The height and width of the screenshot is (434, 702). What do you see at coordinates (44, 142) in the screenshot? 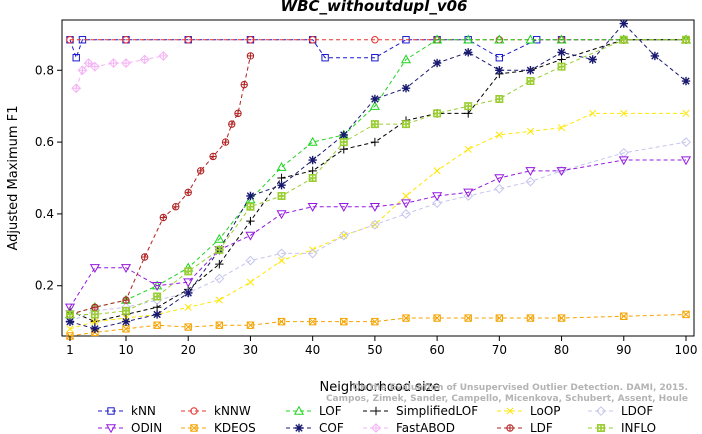
I see `y-tick-label: 0.6` at bounding box center [44, 142].